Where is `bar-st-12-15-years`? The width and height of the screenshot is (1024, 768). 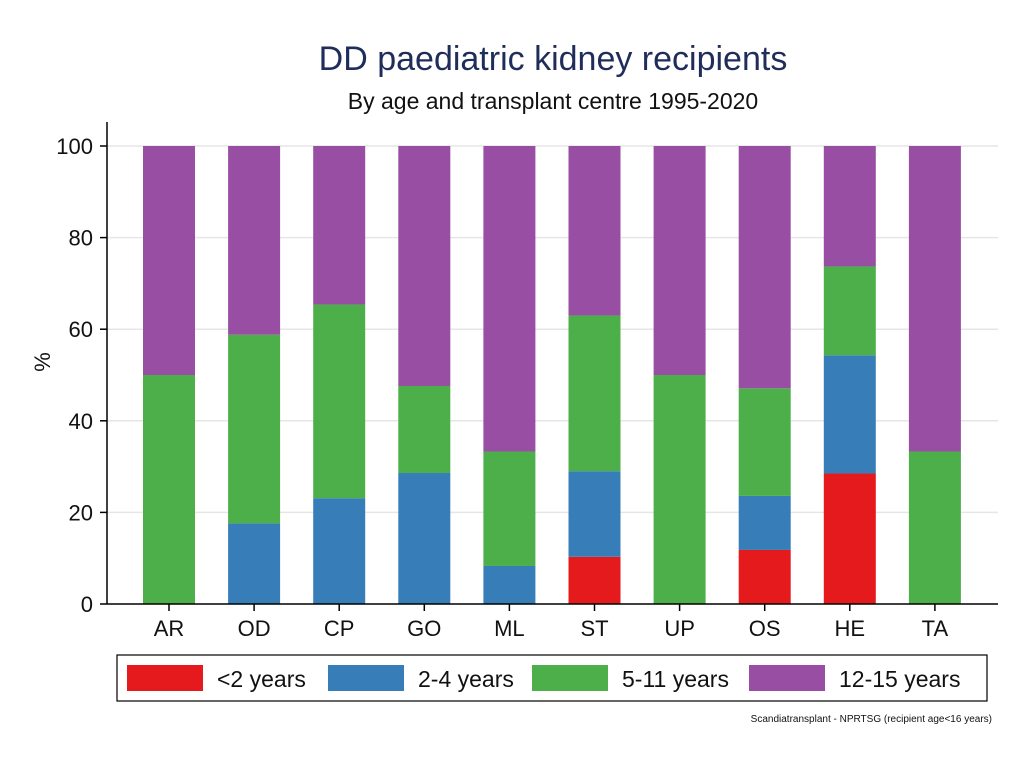
bar-st-12-15-years is located at coordinates (594, 231).